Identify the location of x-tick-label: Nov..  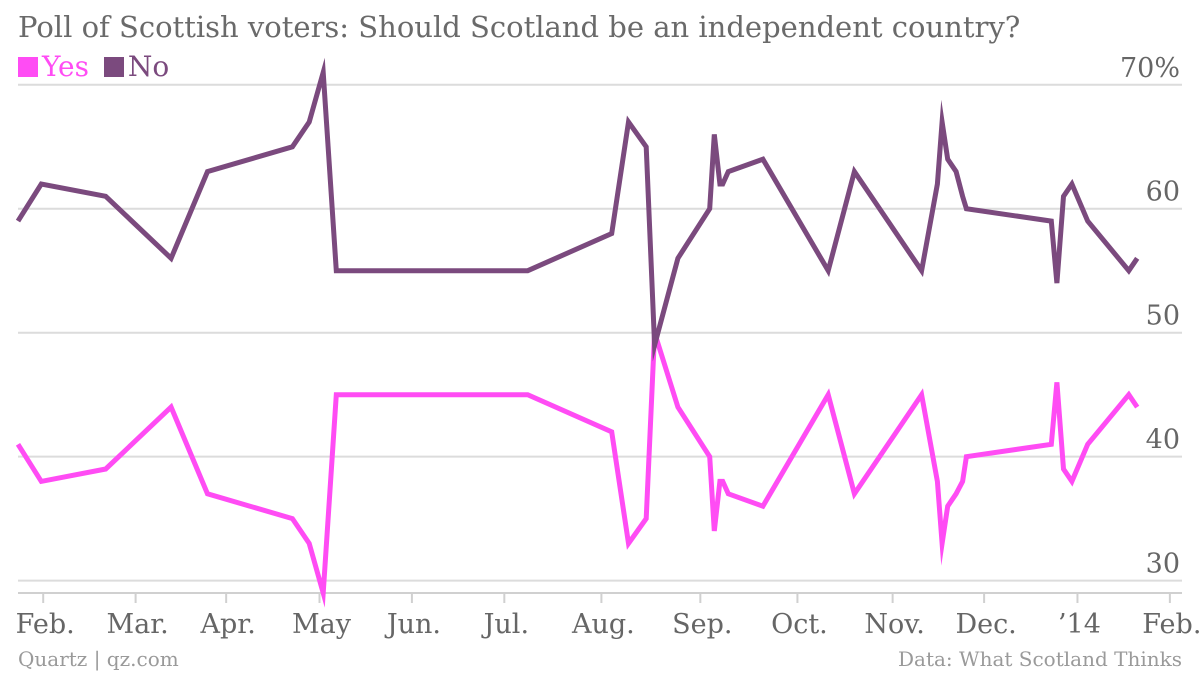
(894, 624).